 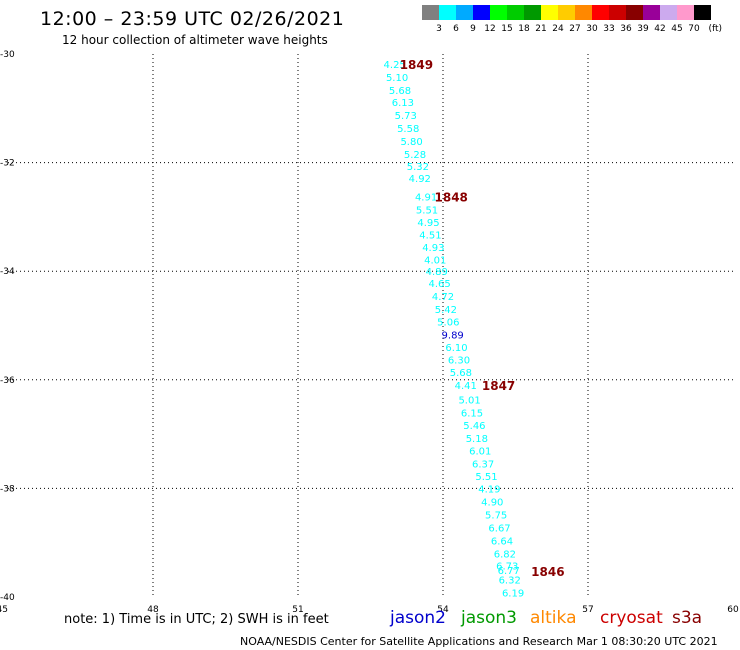 What do you see at coordinates (694, 29) in the screenshot?
I see `legend-label: 70` at bounding box center [694, 29].